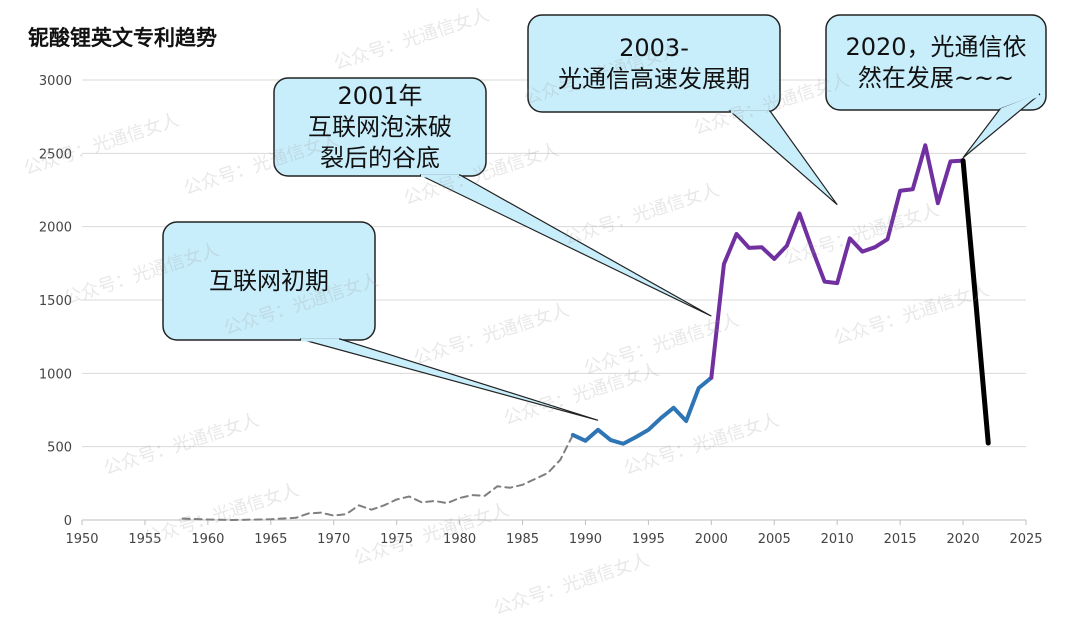  Describe the element at coordinates (963, 539) in the screenshot. I see `x-tick-label: 2020` at that location.